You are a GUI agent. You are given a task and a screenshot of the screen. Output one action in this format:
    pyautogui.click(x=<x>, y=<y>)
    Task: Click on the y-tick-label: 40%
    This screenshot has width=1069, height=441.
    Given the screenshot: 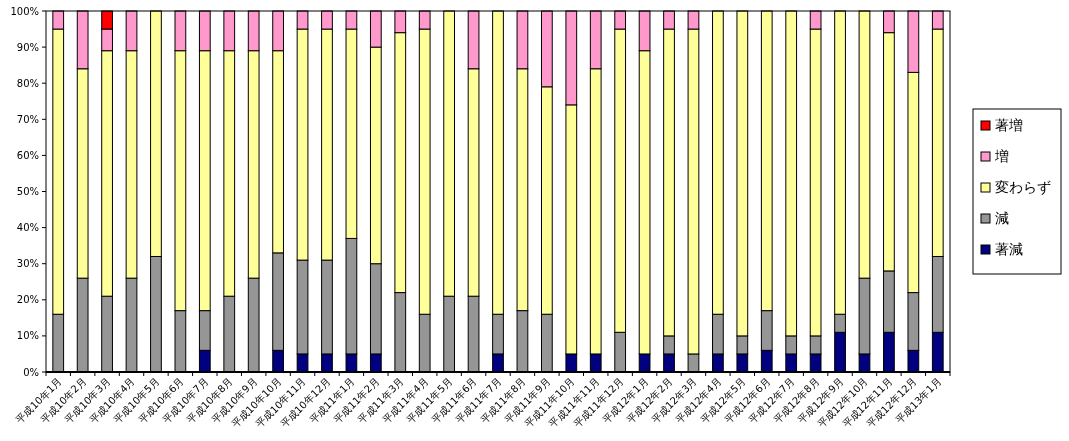 What is the action you would take?
    pyautogui.click(x=27, y=228)
    